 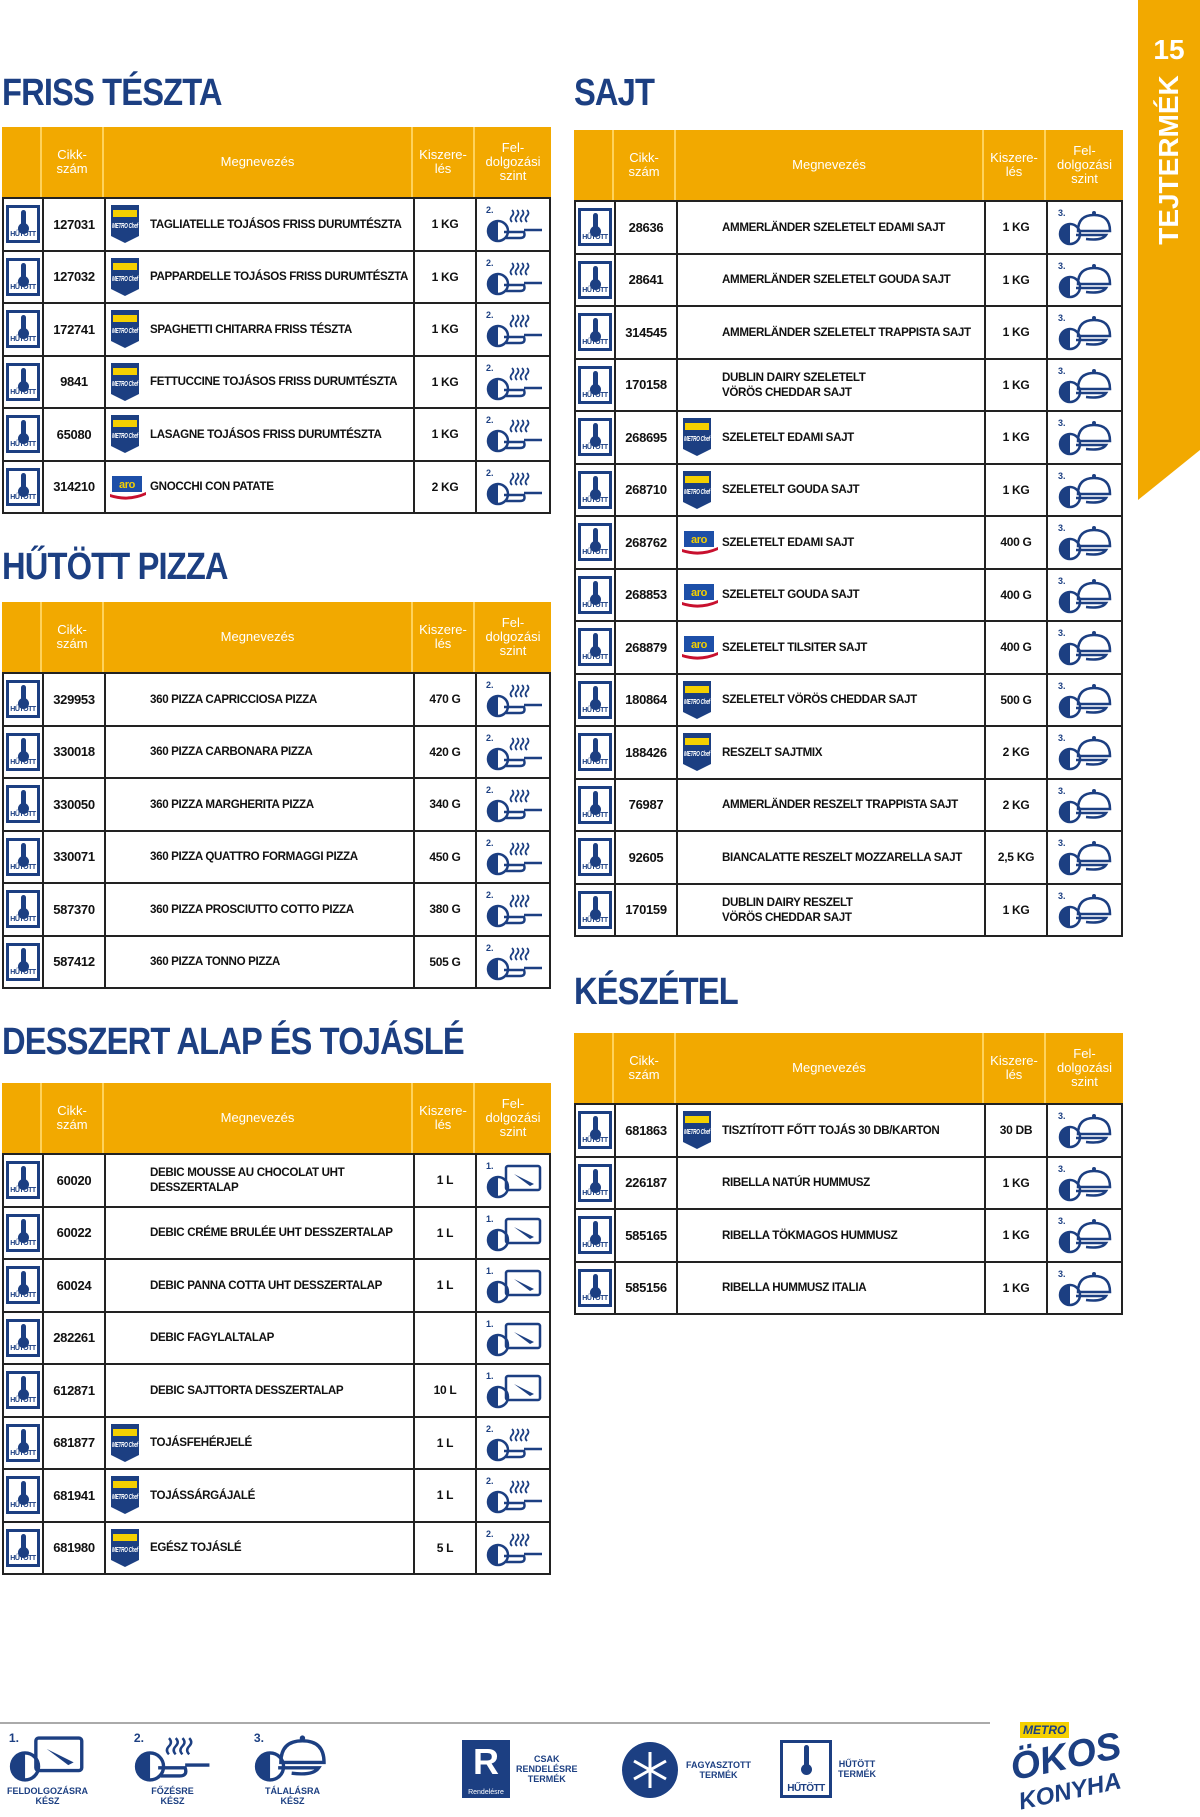 I want to click on package-size: 380 G, so click(x=446, y=909).